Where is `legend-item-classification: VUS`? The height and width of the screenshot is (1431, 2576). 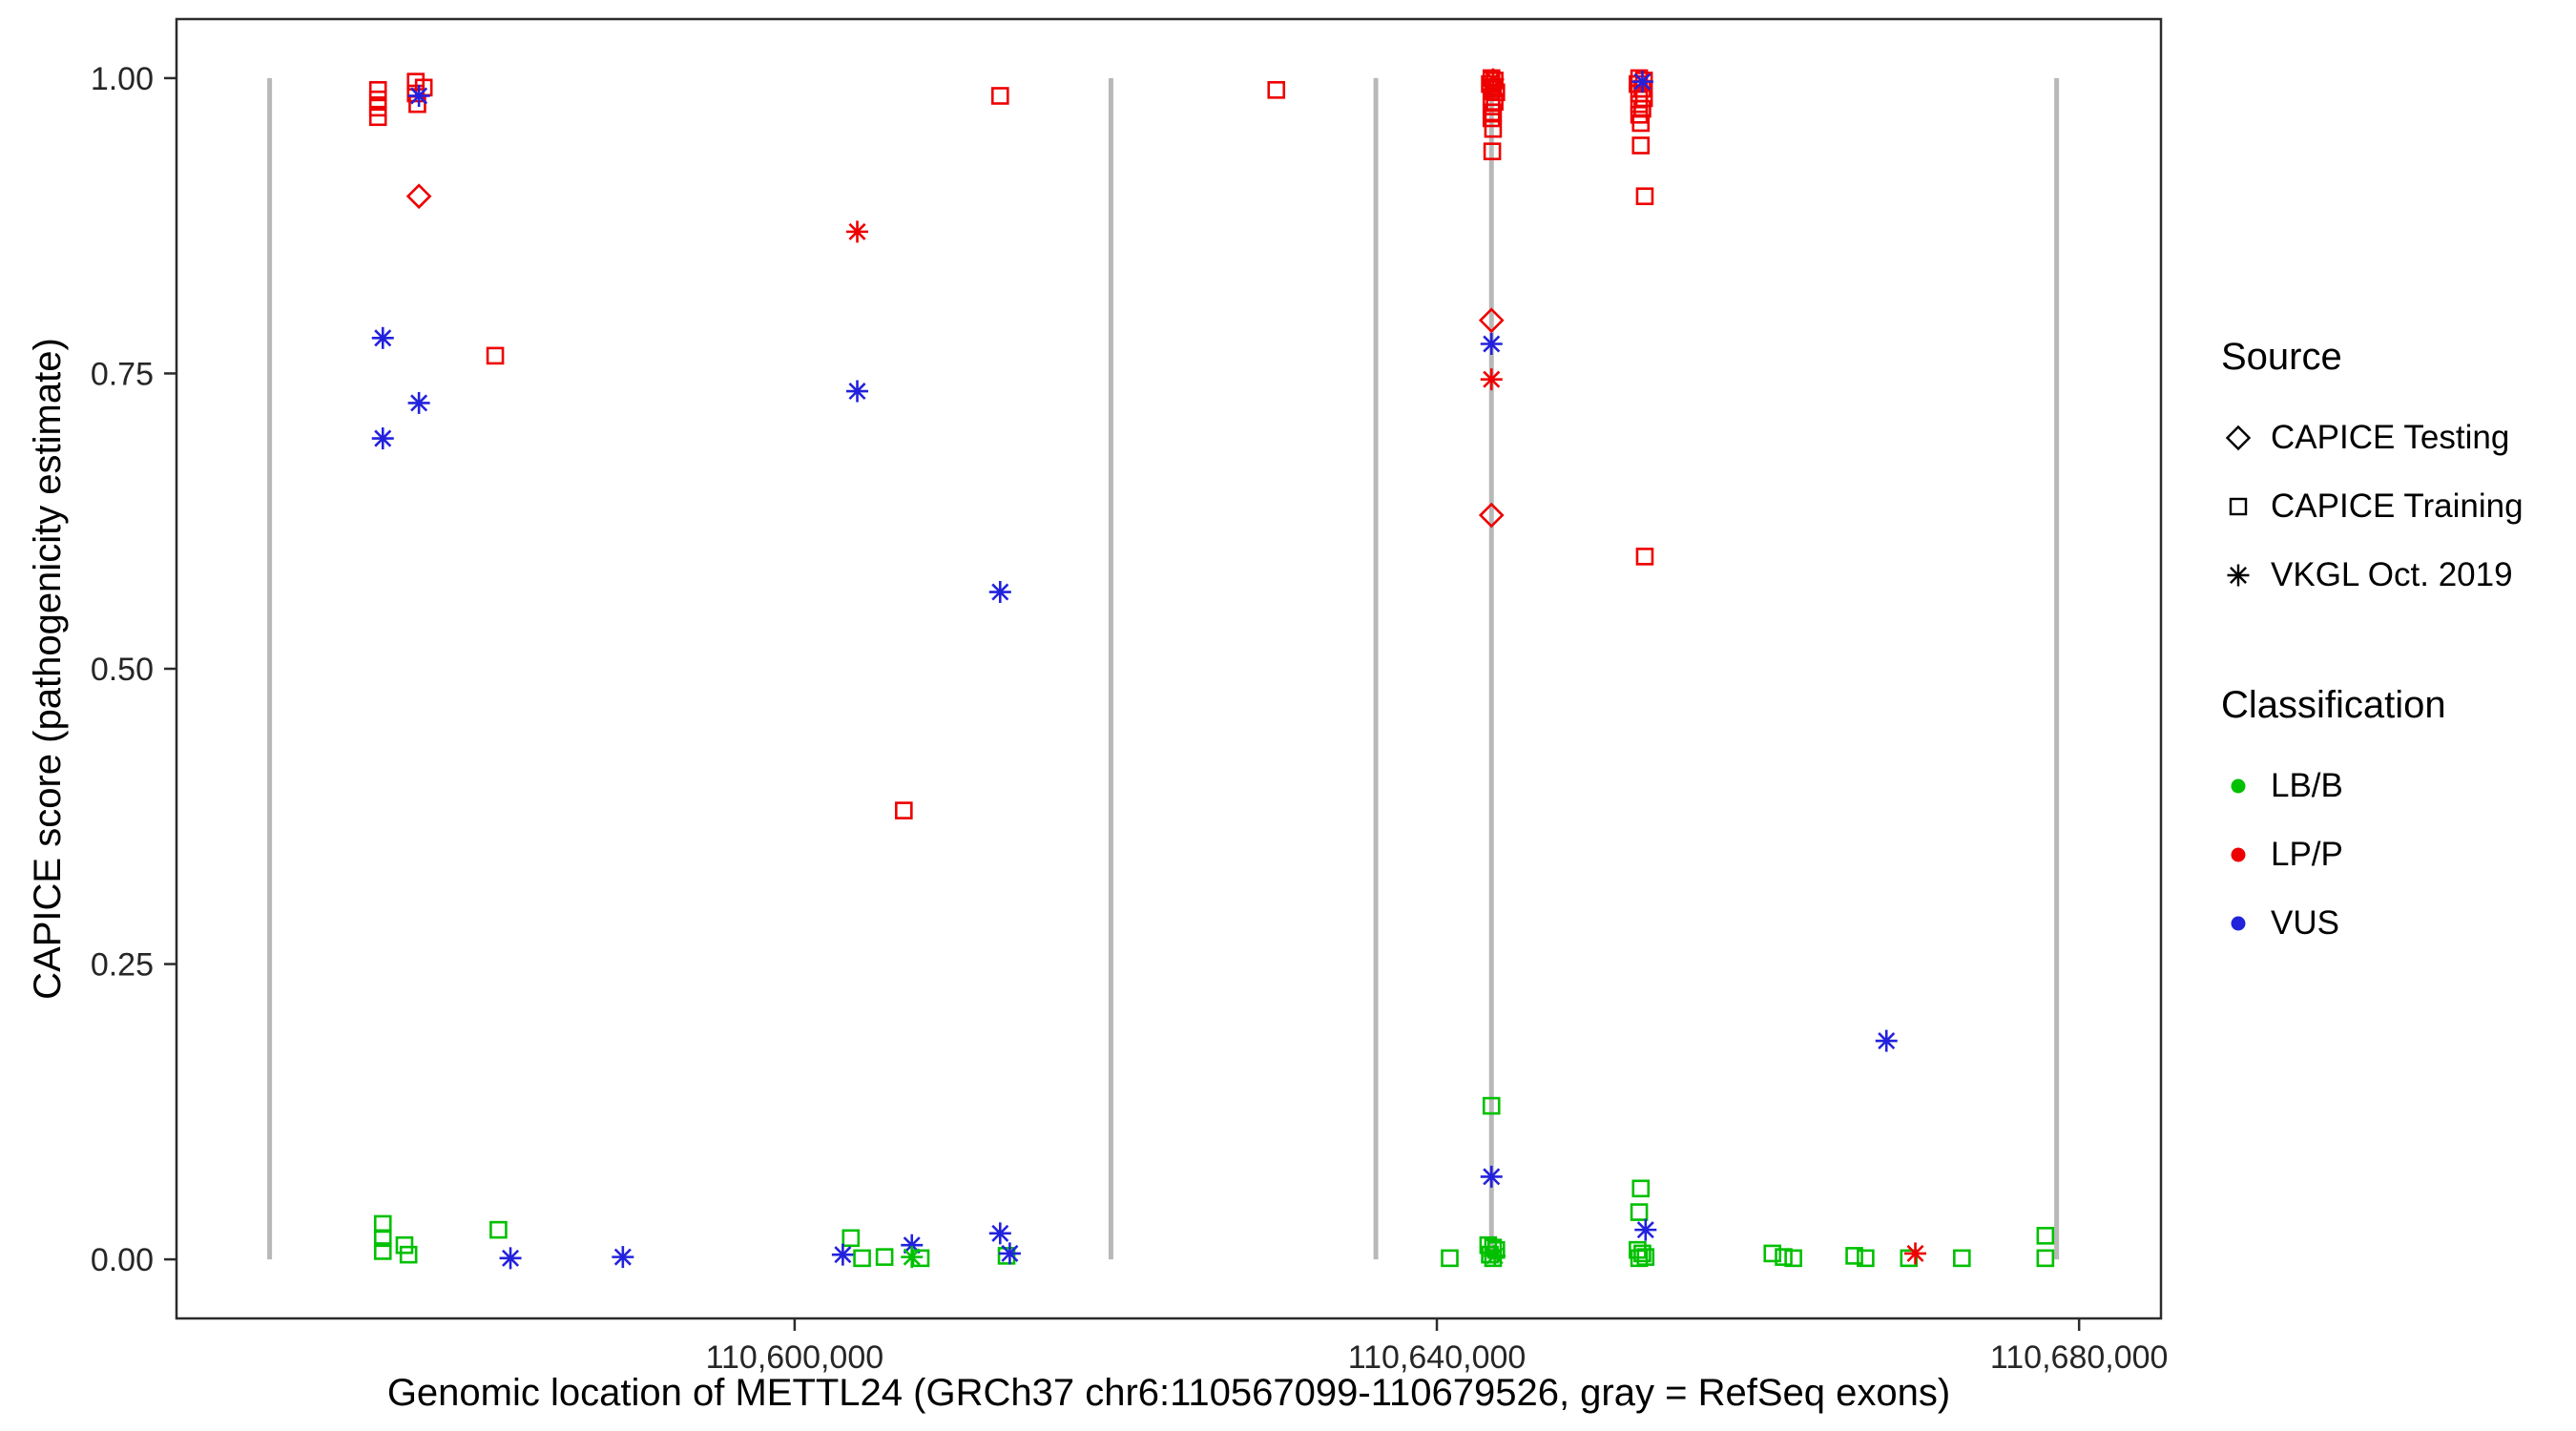 legend-item-classification: VUS is located at coordinates (2372, 923).